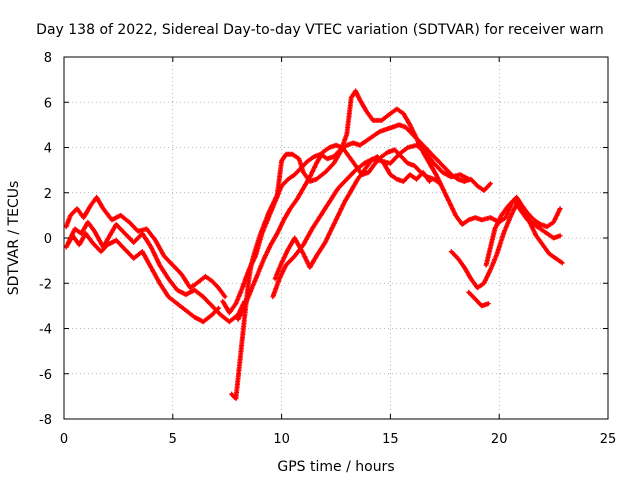  Describe the element at coordinates (48, 58) in the screenshot. I see `y-tick-label: 8` at that location.